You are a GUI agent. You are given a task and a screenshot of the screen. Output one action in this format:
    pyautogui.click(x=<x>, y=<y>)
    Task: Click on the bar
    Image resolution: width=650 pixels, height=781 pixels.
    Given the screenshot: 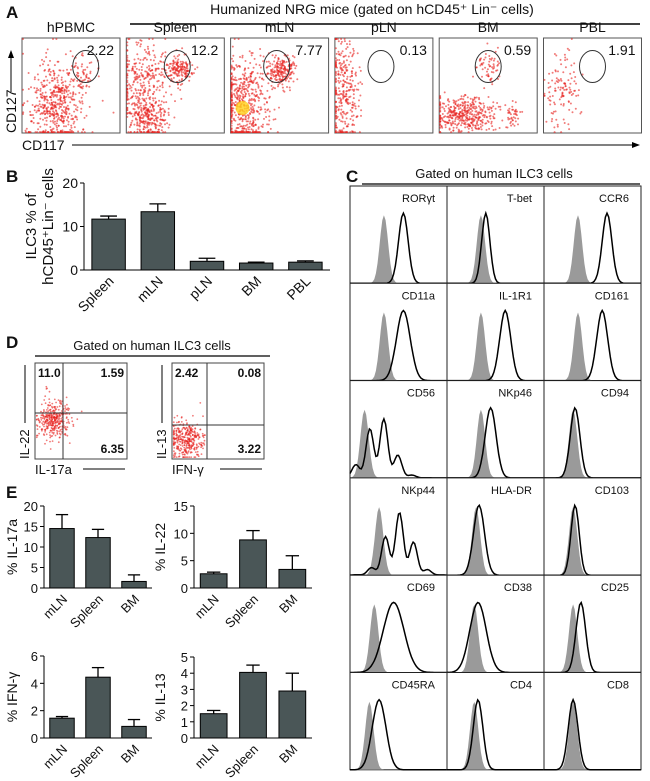 What is the action you would take?
    pyautogui.click(x=253, y=705)
    